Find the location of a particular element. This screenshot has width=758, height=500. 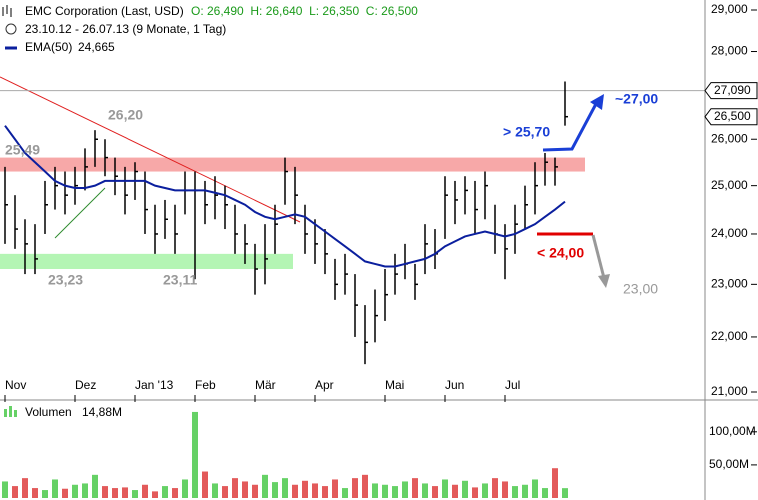

legend-label: EMA(50) is located at coordinates (48, 47).